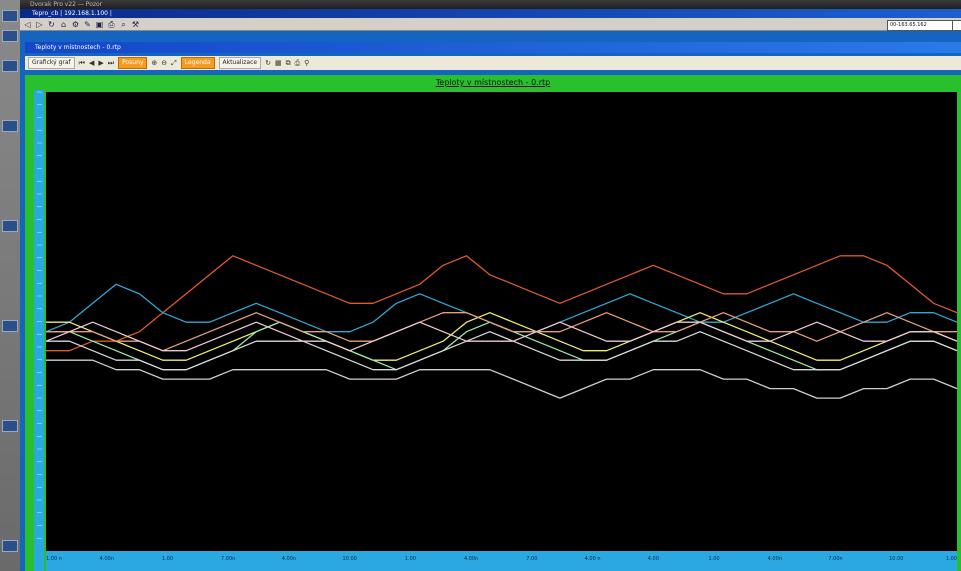 This screenshot has height=571, width=961. Describe the element at coordinates (78, 47) in the screenshot. I see `document-title: Teploty v místnostech - 0.rtp` at that location.